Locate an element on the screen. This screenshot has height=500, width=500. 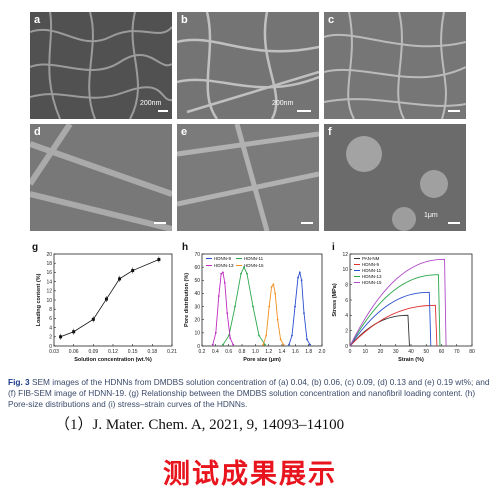
x-axis-label: Solution concentration (wt.%) is located at coordinates (113, 360).